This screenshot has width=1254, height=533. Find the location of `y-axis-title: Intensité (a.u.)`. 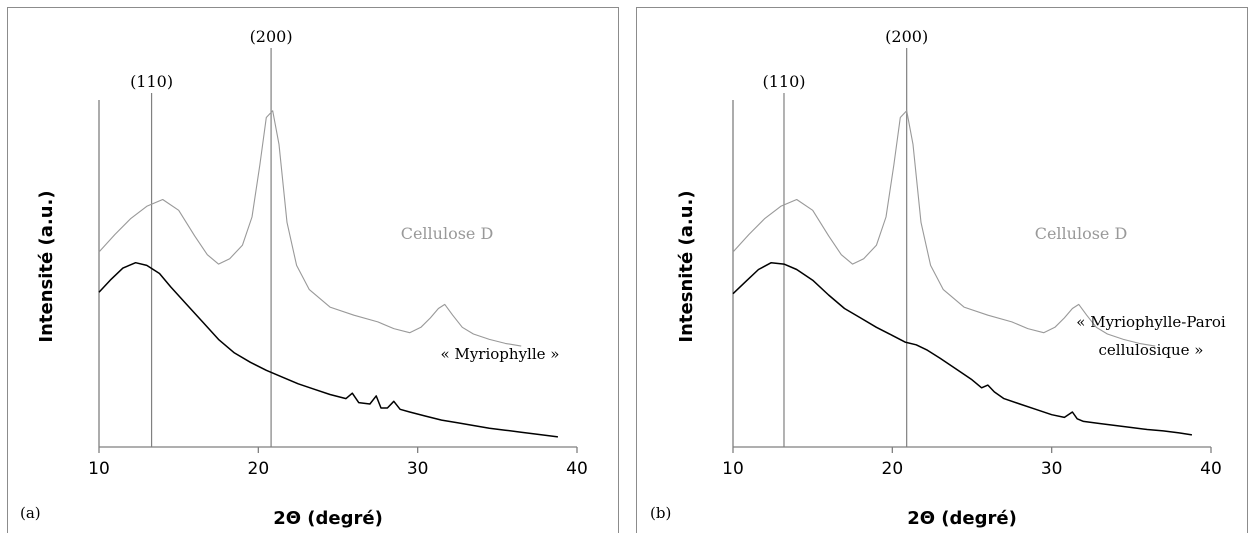

y-axis-title: Intensité (a.u.) is located at coordinates (46, 266).